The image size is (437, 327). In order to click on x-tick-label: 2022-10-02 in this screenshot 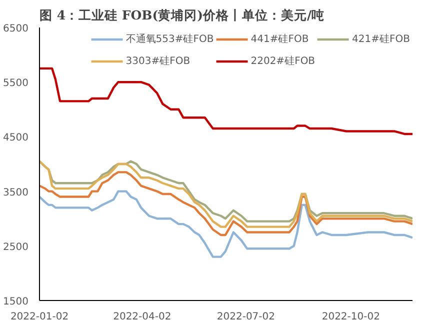, I will do `click(351, 317)`.